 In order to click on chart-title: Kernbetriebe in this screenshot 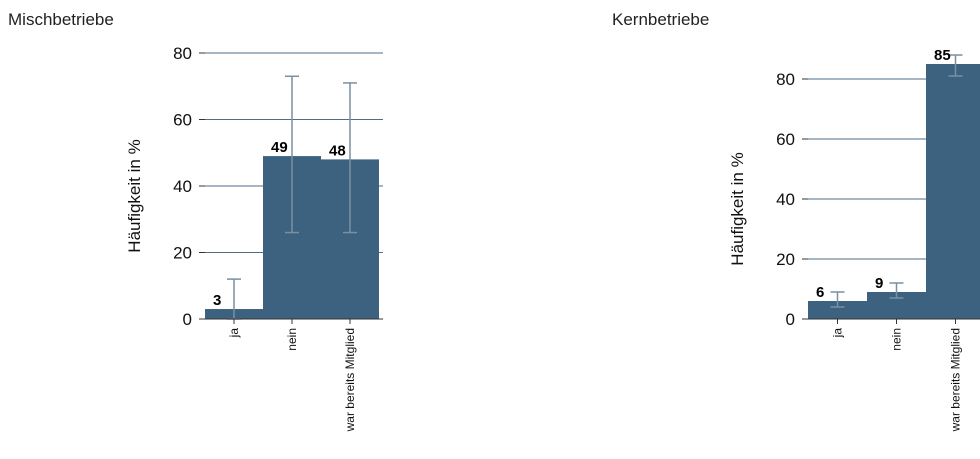, I will do `click(661, 19)`.